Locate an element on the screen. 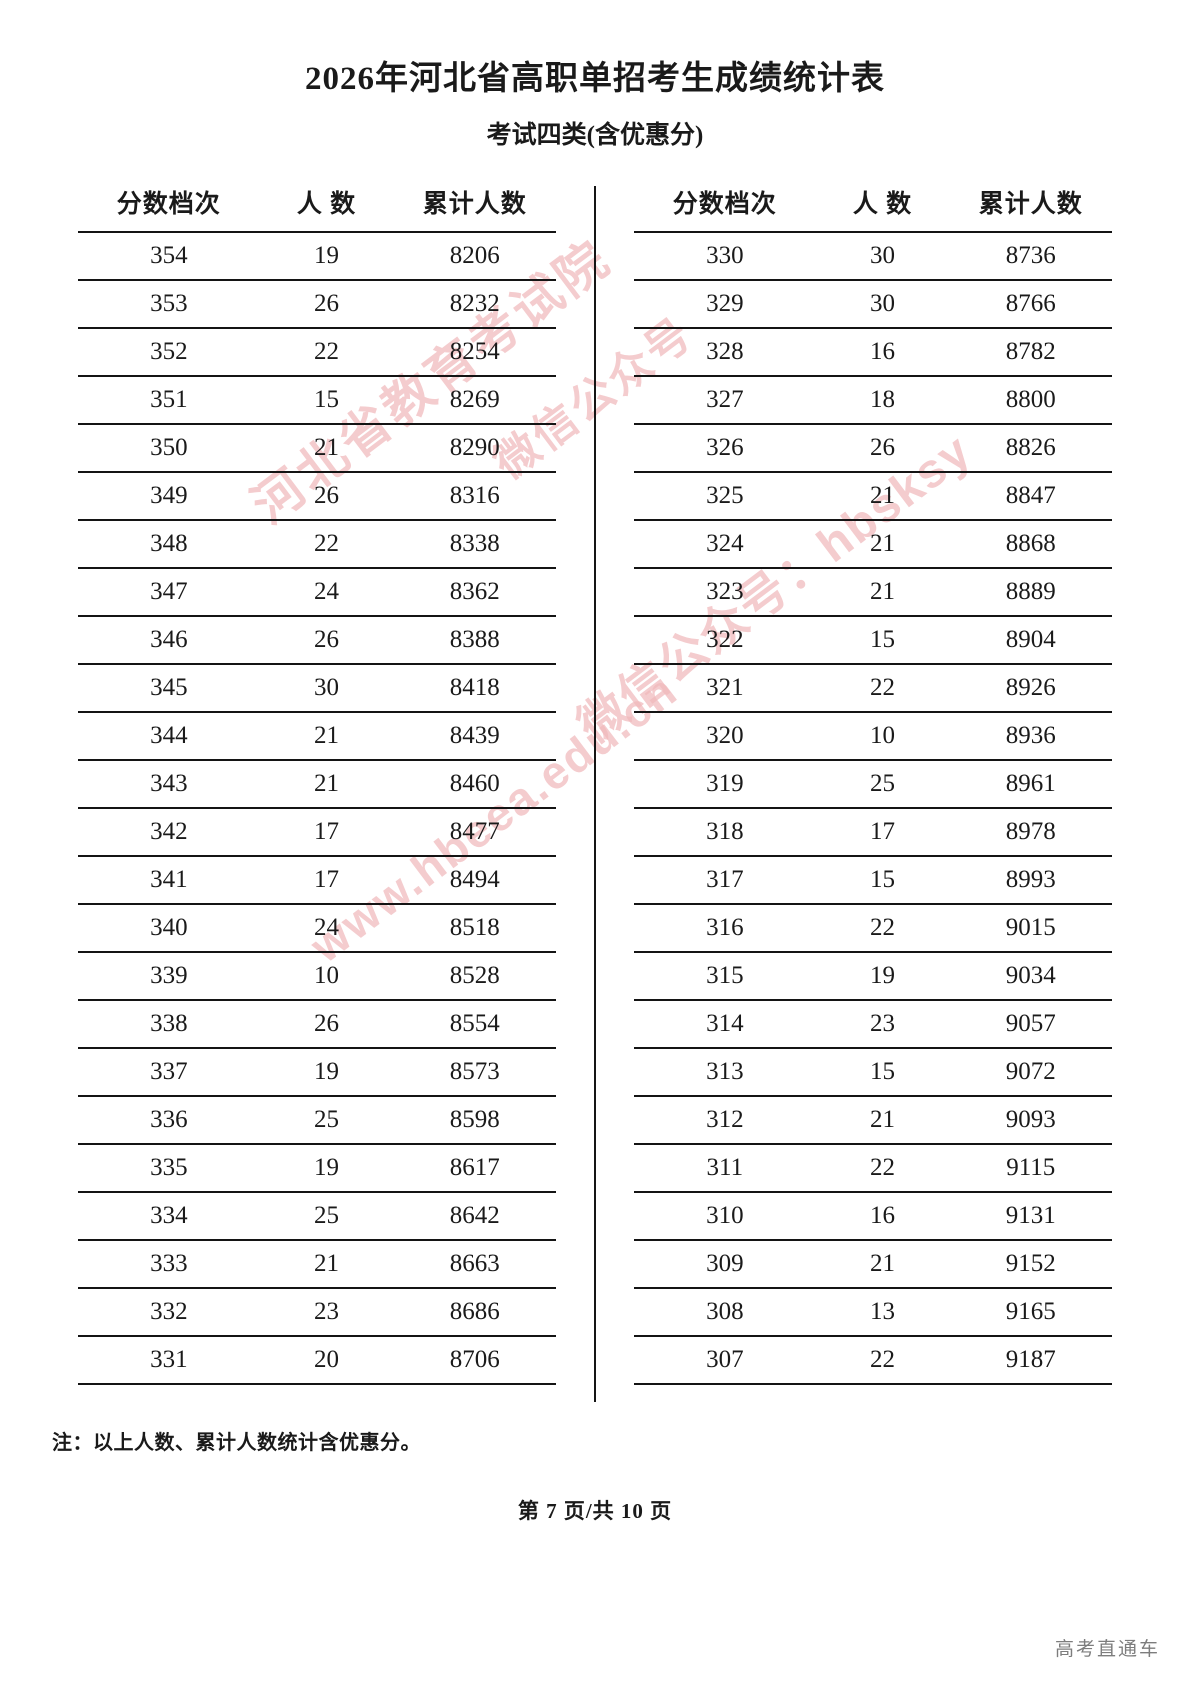 The height and width of the screenshot is (1683, 1190). table-row: 323 21 8889 is located at coordinates (873, 592).